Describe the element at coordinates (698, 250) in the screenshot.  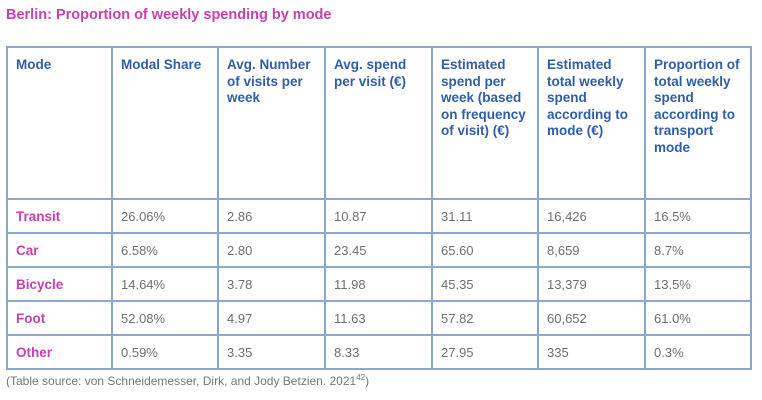
I see `cell-proportion: 8.7%` at that location.